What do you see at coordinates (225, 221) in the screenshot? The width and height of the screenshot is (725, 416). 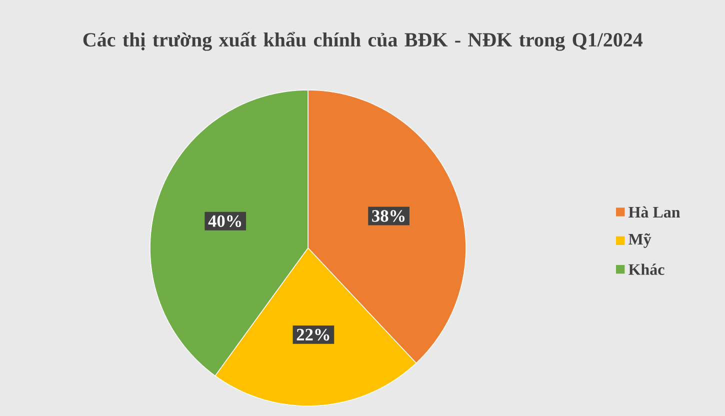 I see `data-label: 40%` at bounding box center [225, 221].